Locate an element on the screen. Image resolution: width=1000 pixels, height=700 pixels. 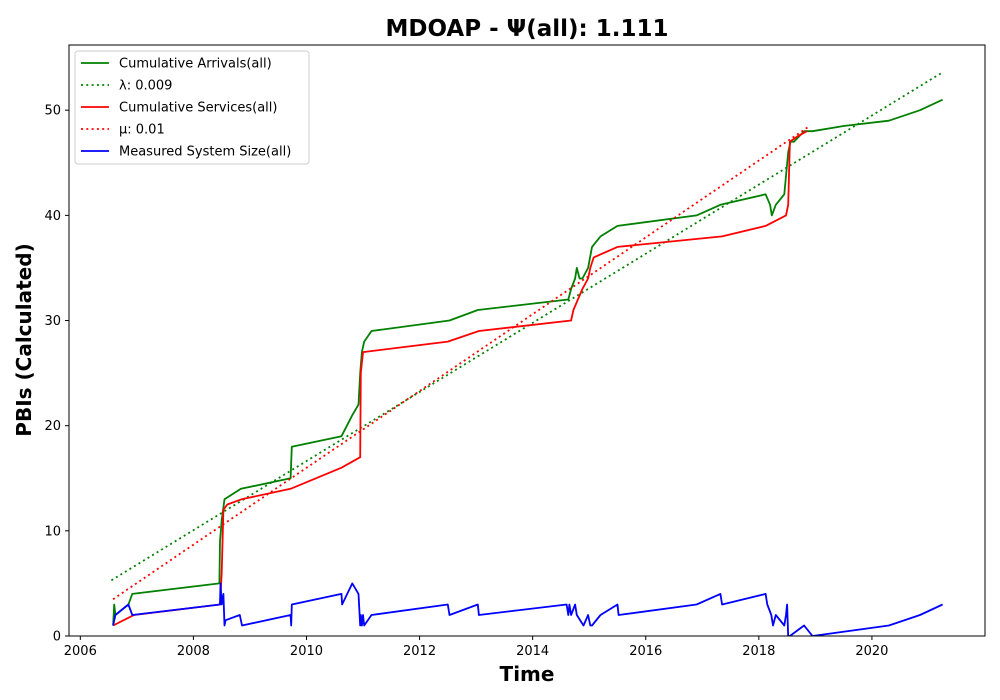
y-tick-label: 20 is located at coordinates (52, 426).